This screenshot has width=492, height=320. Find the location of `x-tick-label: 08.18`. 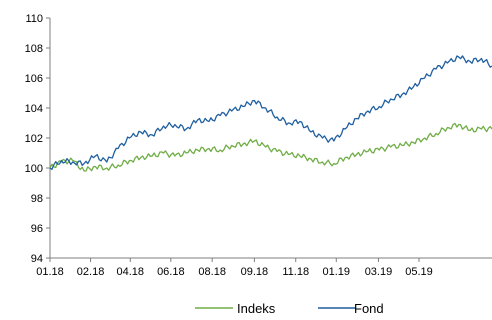

x-tick-label: 08.18 is located at coordinates (212, 272).